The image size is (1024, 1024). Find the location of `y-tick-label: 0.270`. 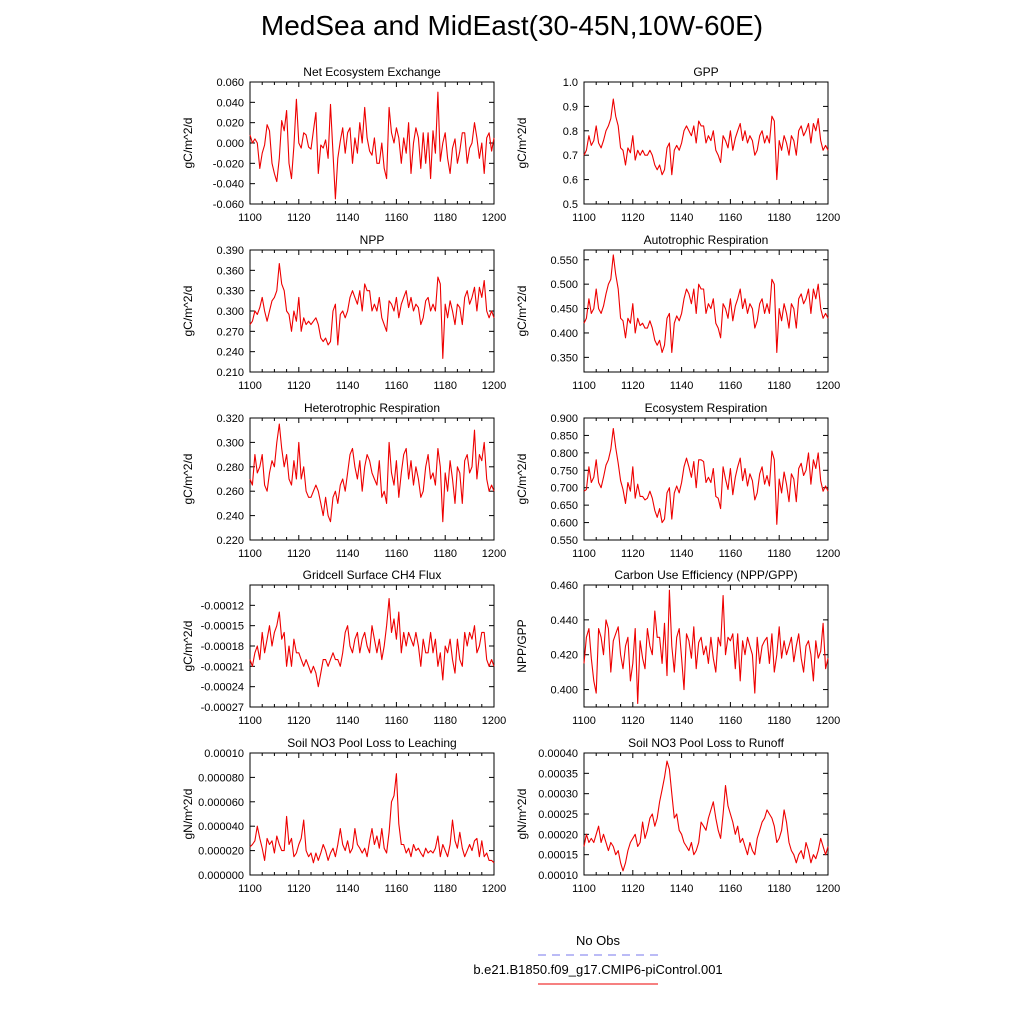

y-tick-label: 0.270 is located at coordinates (230, 332).